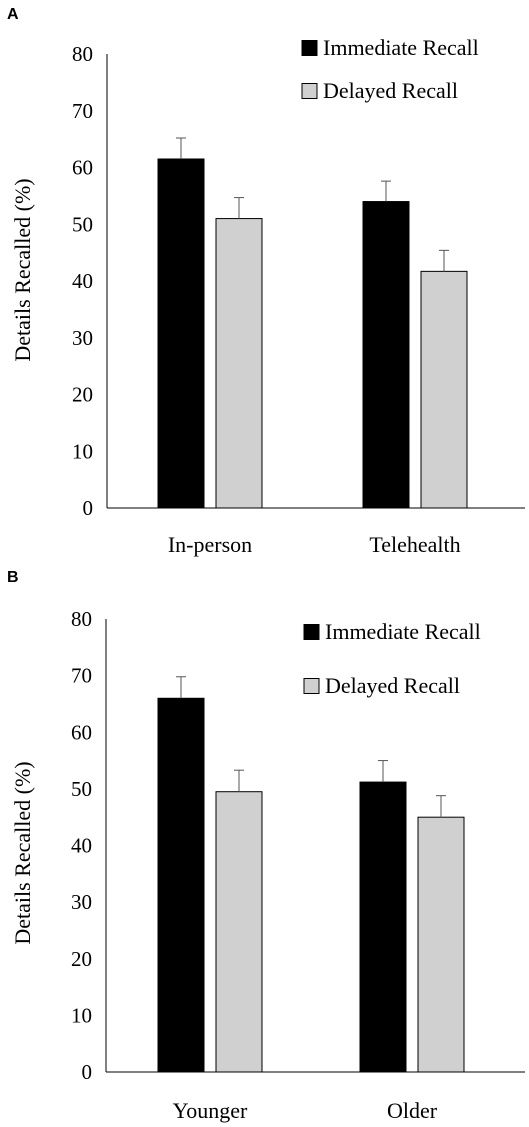 This screenshot has width=529, height=1127. Describe the element at coordinates (414, 544) in the screenshot. I see `x-category-label: Telehealth` at that location.